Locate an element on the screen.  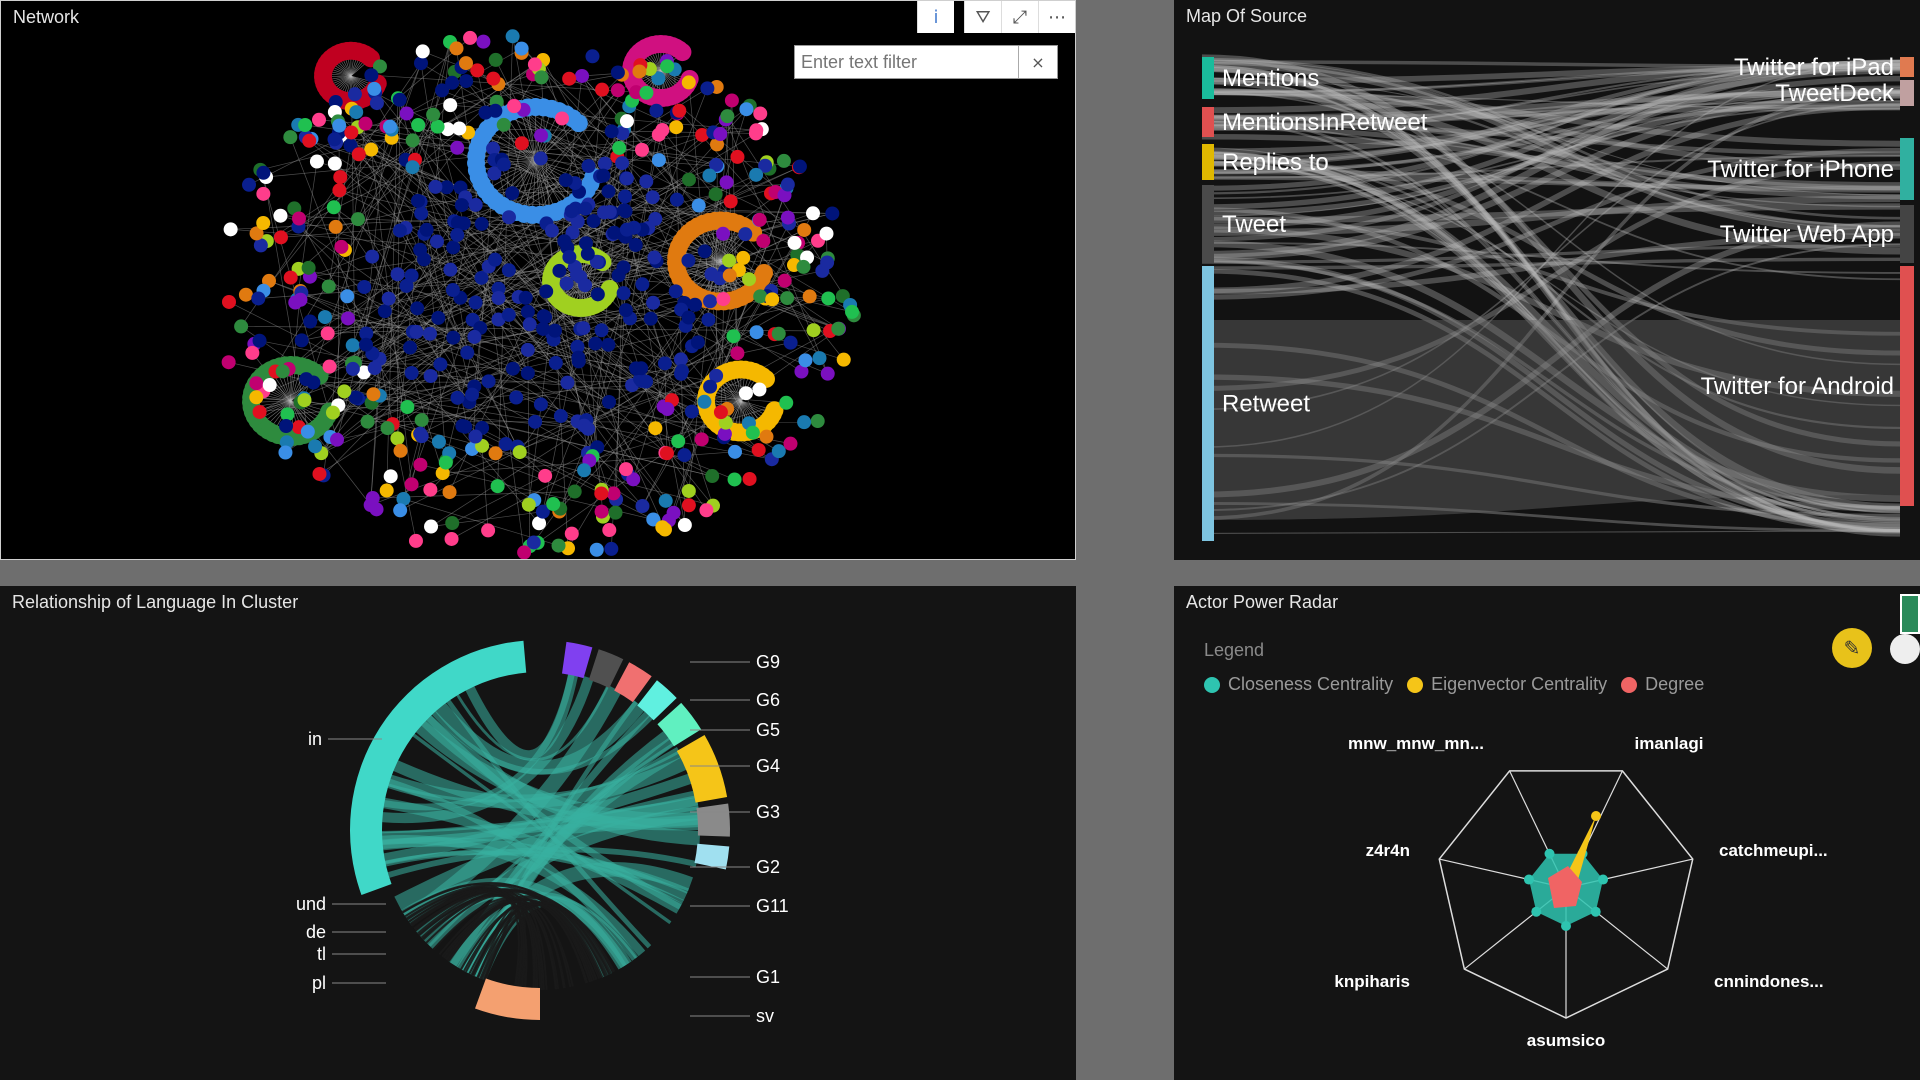
sankey-target-label: TweetDeck is located at coordinates (1835, 93).